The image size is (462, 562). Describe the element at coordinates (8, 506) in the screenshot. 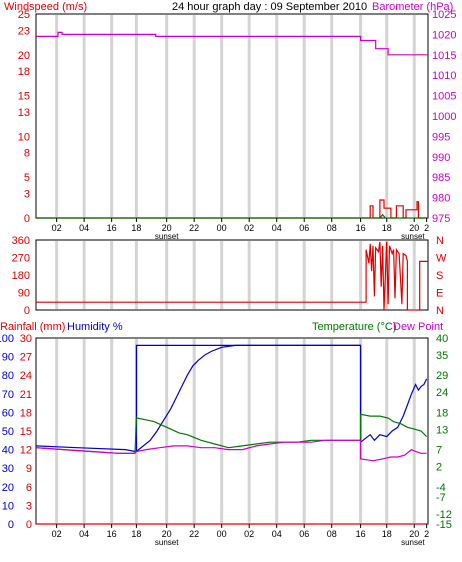

I see `humidity-tick-label: 10` at that location.